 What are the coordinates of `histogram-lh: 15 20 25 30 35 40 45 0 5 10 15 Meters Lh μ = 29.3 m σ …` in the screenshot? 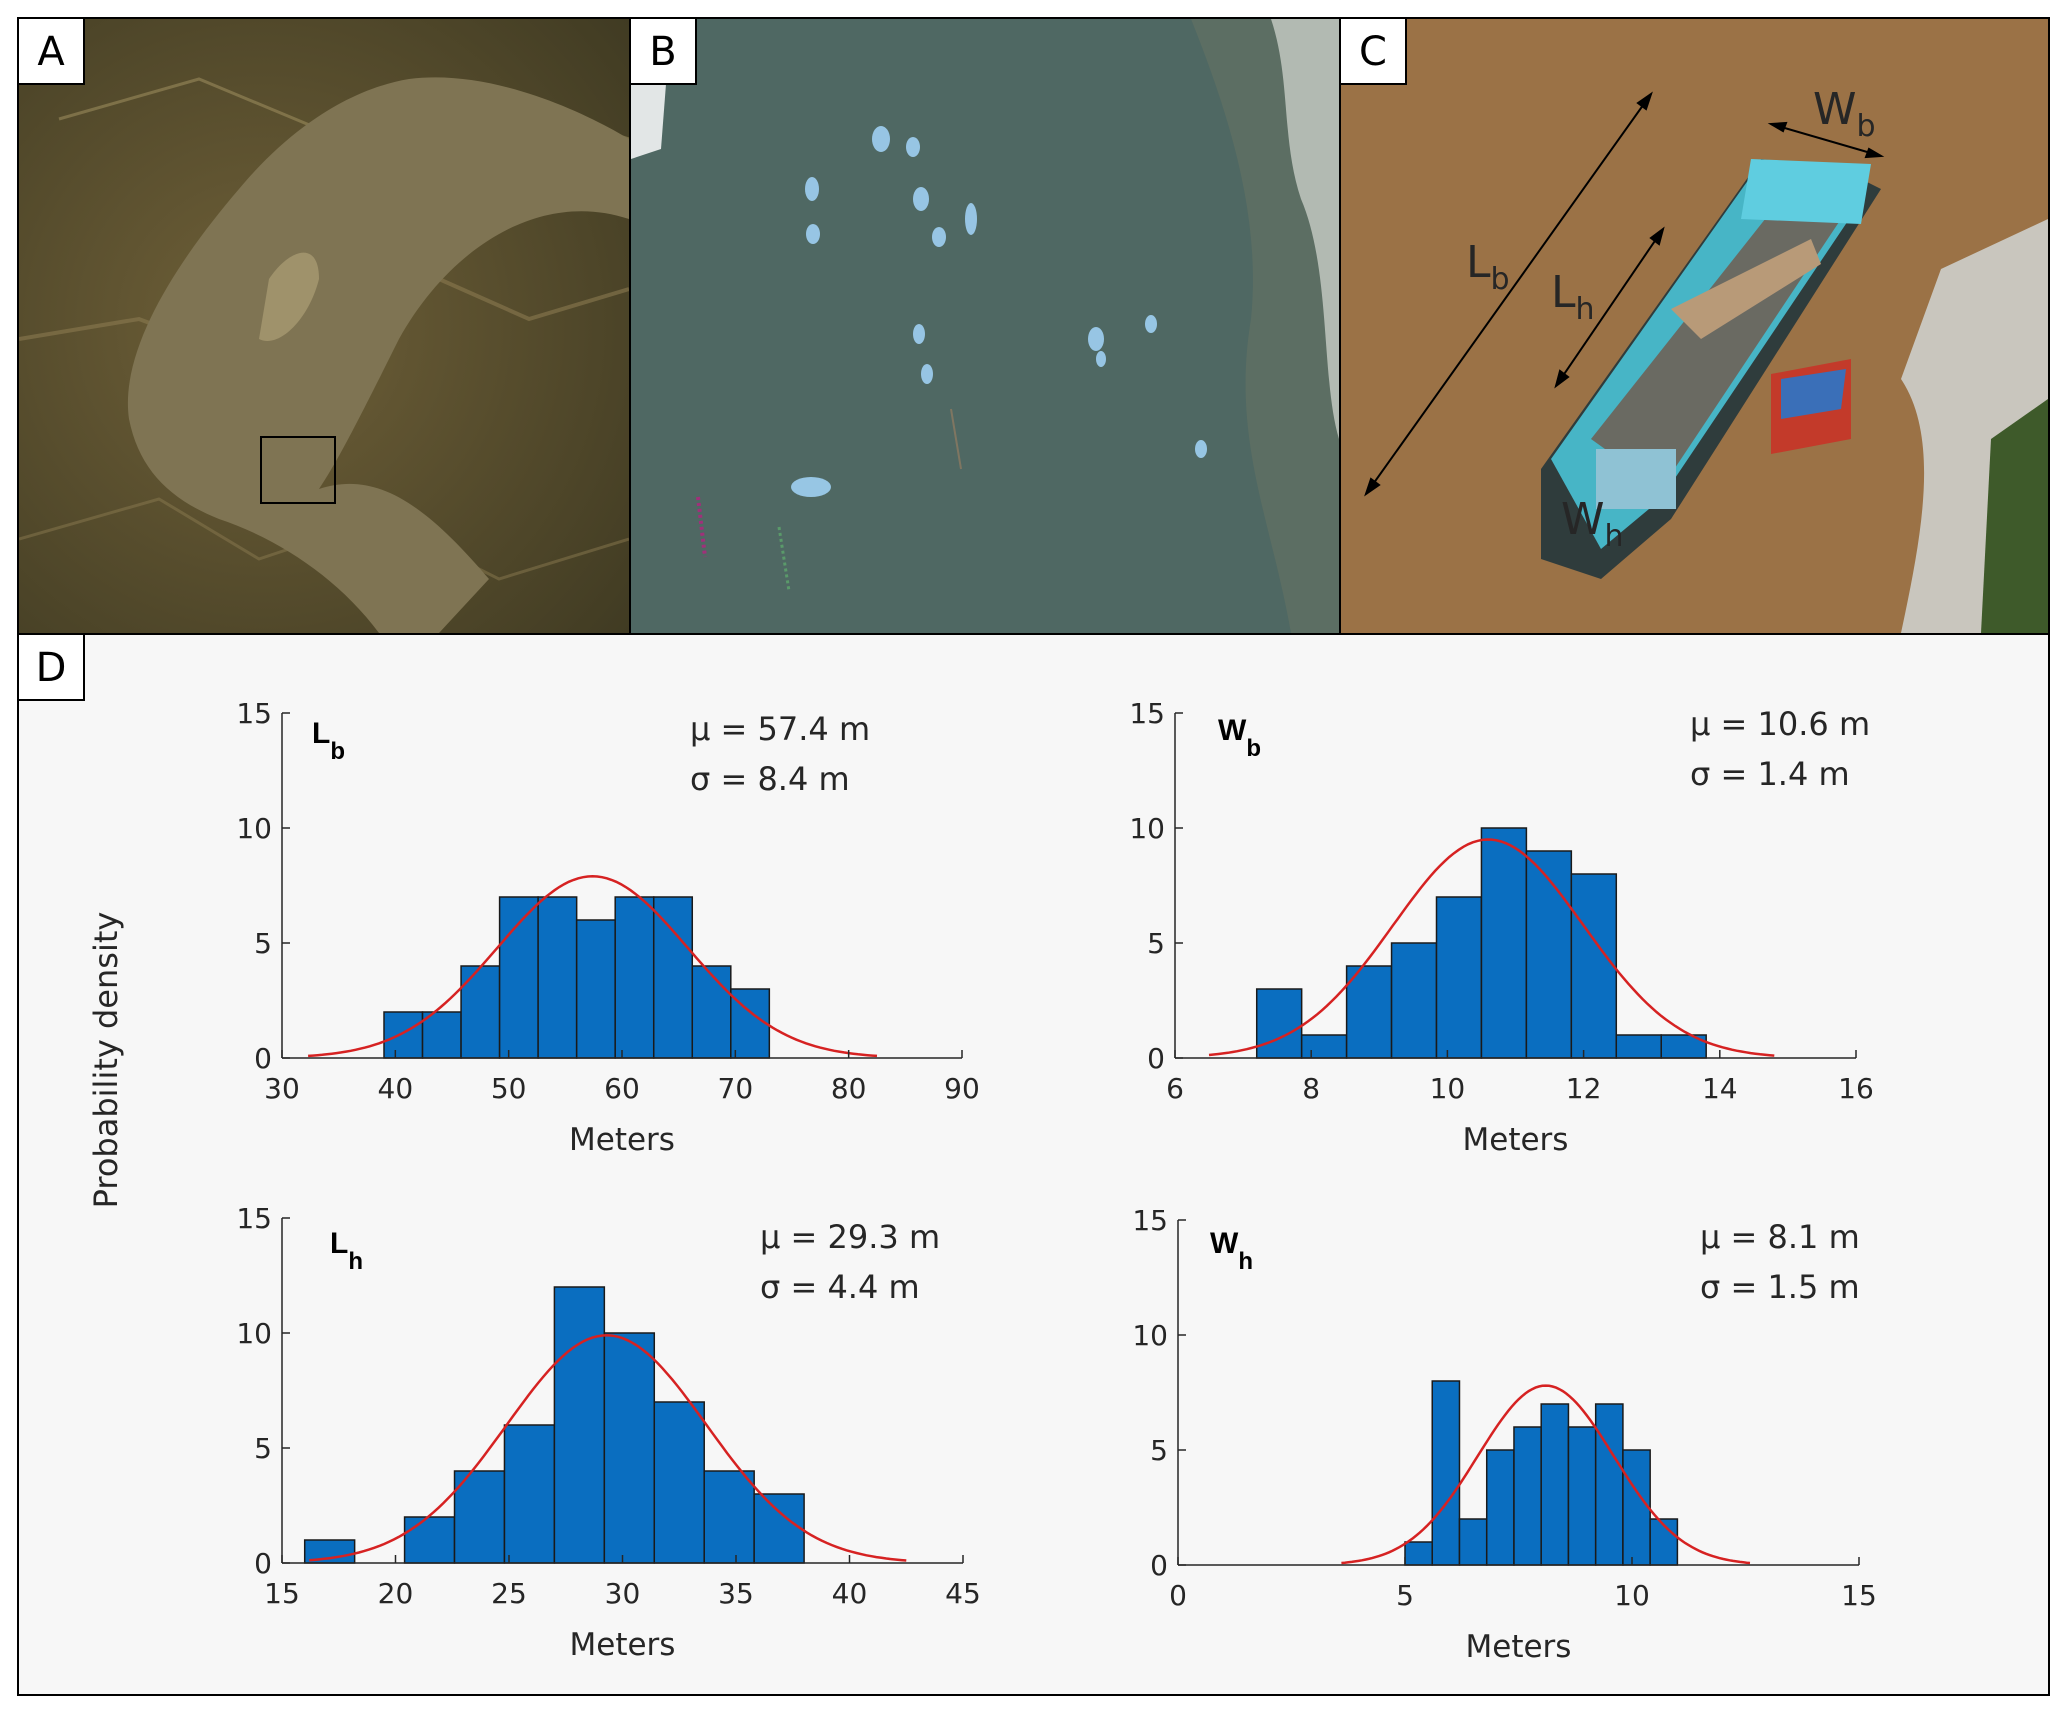 It's located at (608, 1432).